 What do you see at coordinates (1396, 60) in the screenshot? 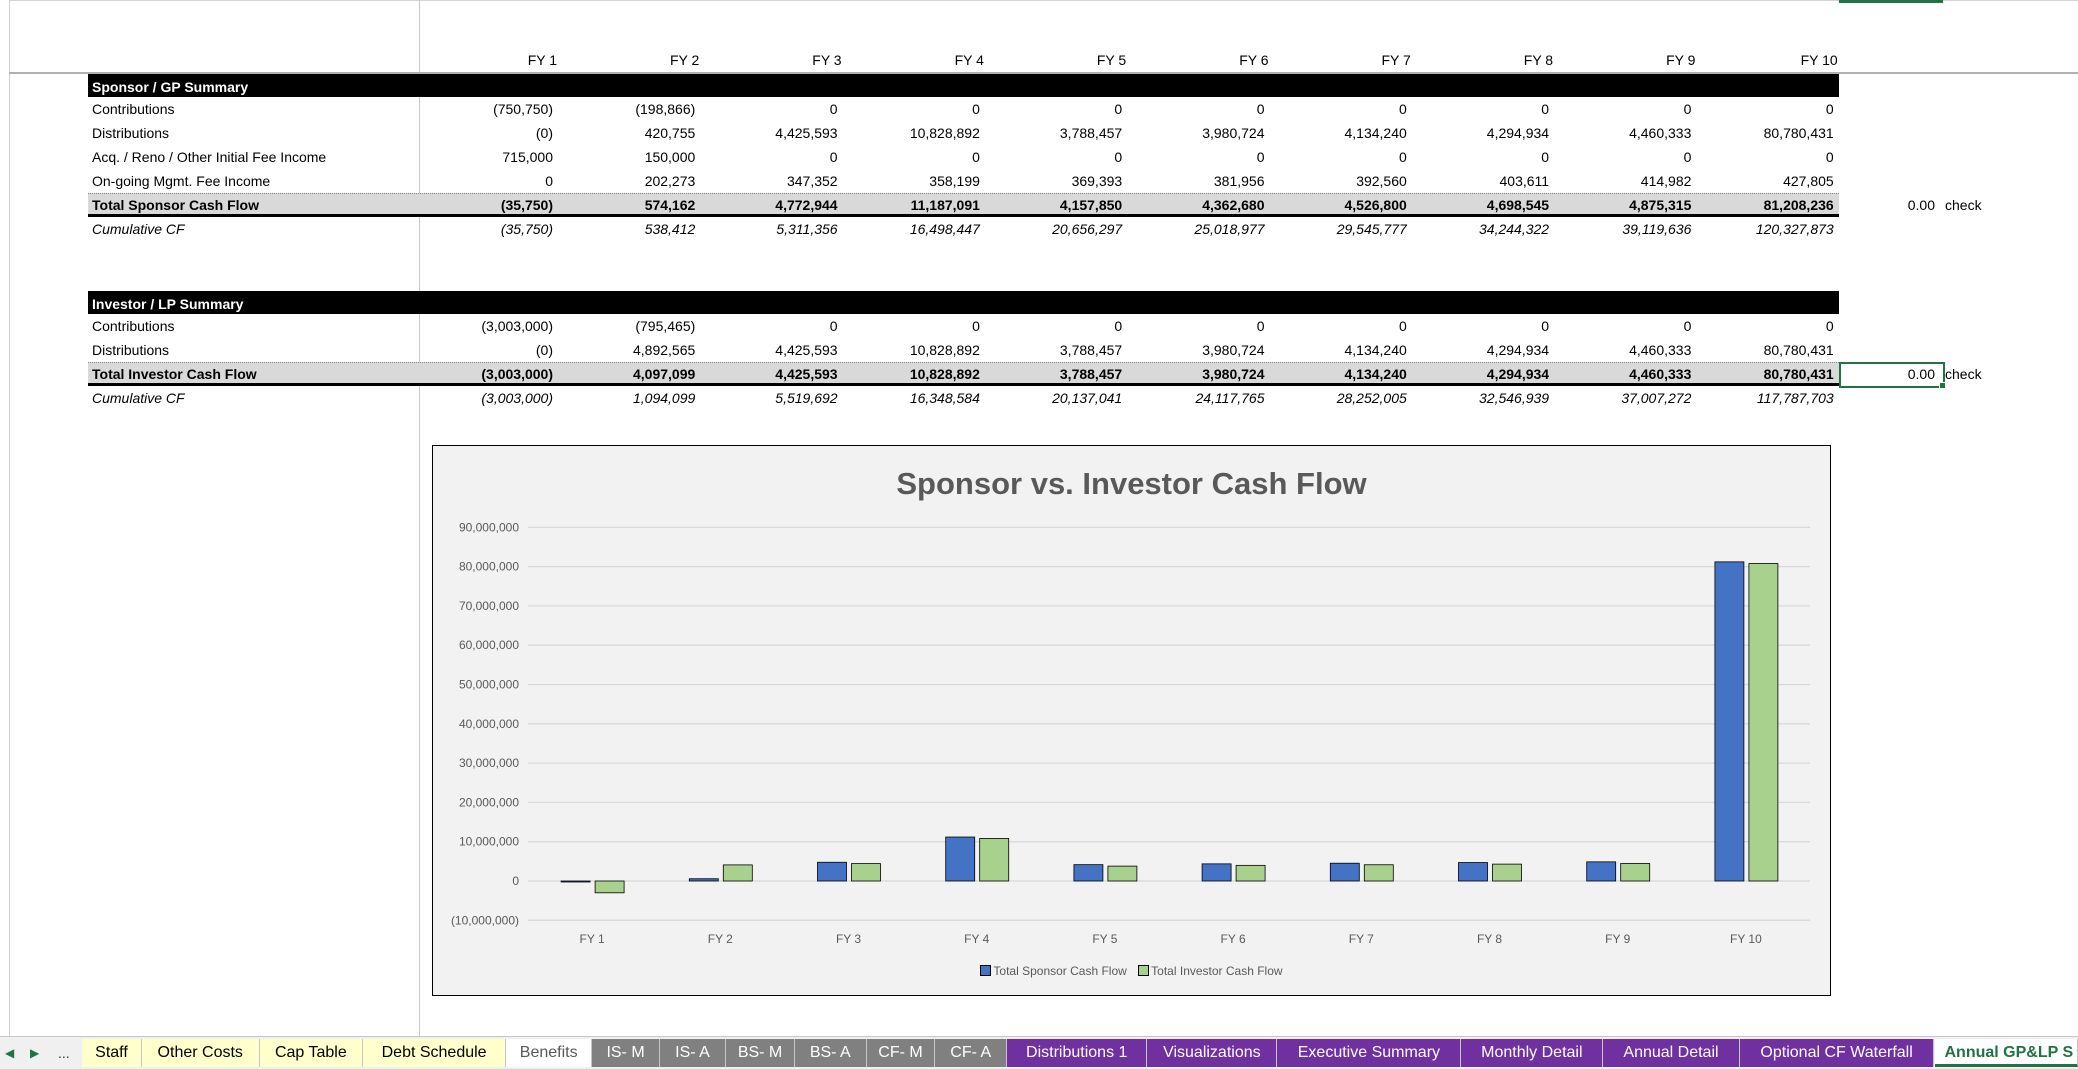
I see `column-header-fy: FY 7` at bounding box center [1396, 60].